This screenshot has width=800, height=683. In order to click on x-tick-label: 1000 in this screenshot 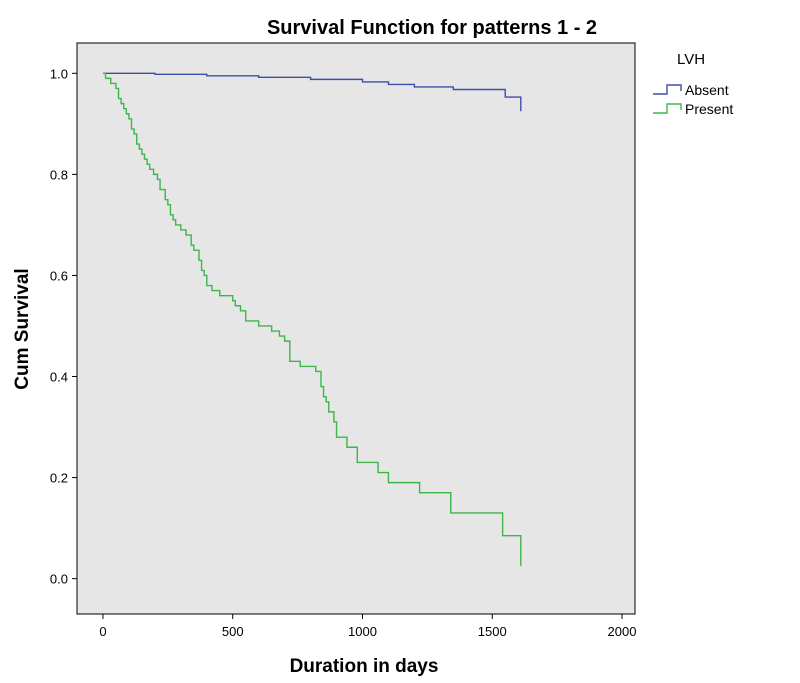, I will do `click(362, 631)`.